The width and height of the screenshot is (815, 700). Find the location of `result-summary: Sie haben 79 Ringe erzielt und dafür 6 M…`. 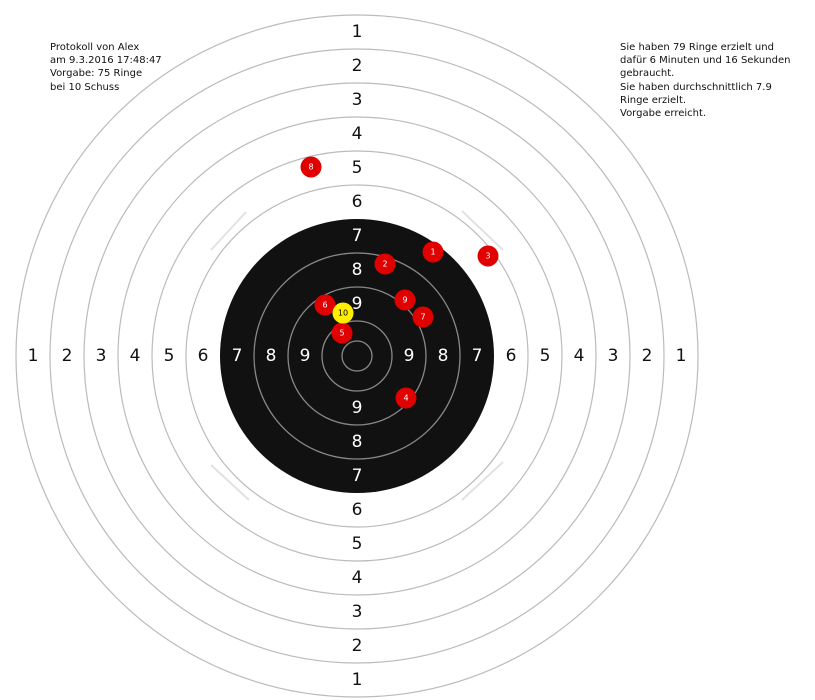

result-summary: Sie haben 79 Ringe erzielt und dafür 6 M… is located at coordinates (705, 80).